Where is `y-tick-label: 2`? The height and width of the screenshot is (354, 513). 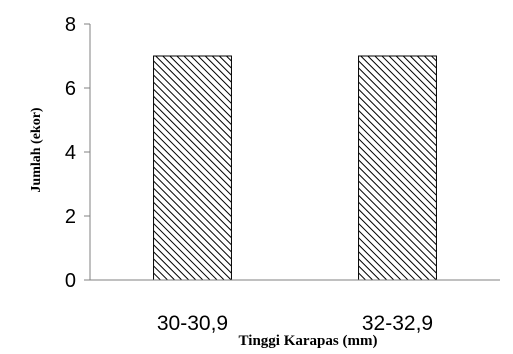 y-tick-label: 2 is located at coordinates (70, 217).